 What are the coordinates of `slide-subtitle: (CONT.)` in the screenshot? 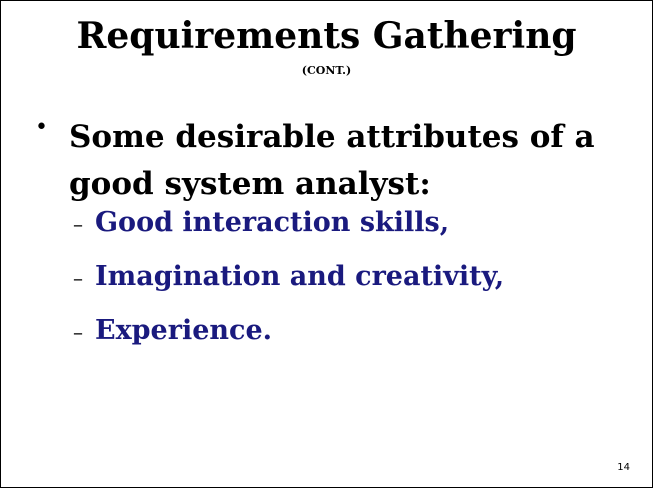 It's located at (326, 70).